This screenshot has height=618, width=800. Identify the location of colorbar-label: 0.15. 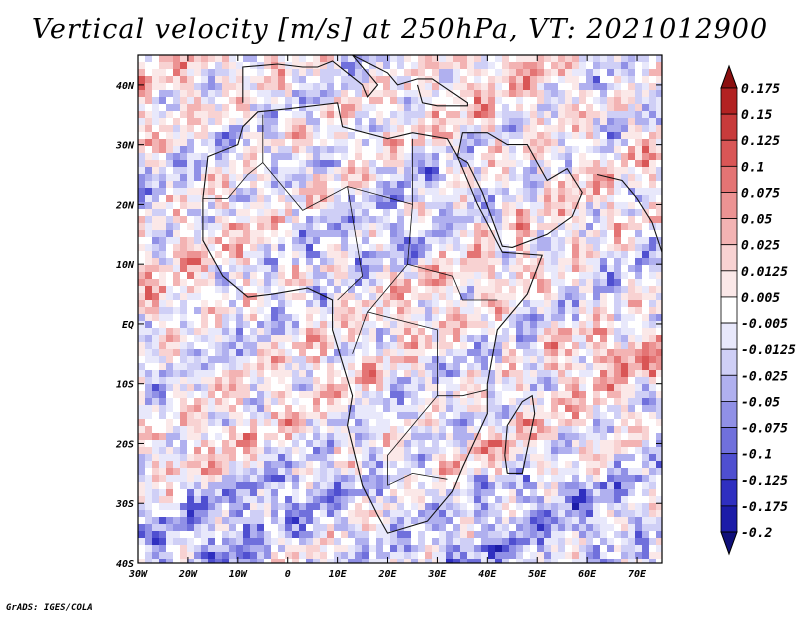
(756, 115).